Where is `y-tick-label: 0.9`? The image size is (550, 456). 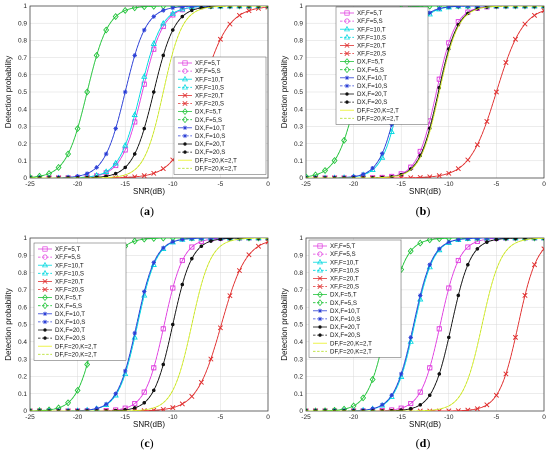
y-tick-label: 0.9 is located at coordinates (22, 23).